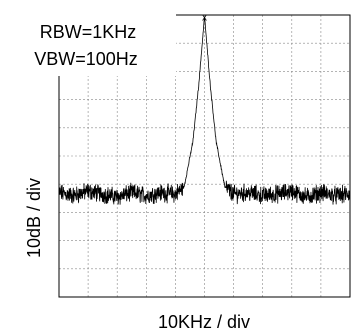 The height and width of the screenshot is (336, 362). What do you see at coordinates (204, 322) in the screenshot?
I see `x-axis-label: 10KHz / div` at bounding box center [204, 322].